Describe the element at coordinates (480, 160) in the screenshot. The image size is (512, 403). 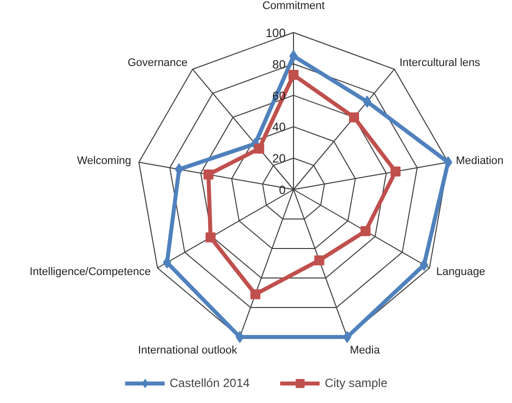
I see `spoke-label: Mediation` at that location.